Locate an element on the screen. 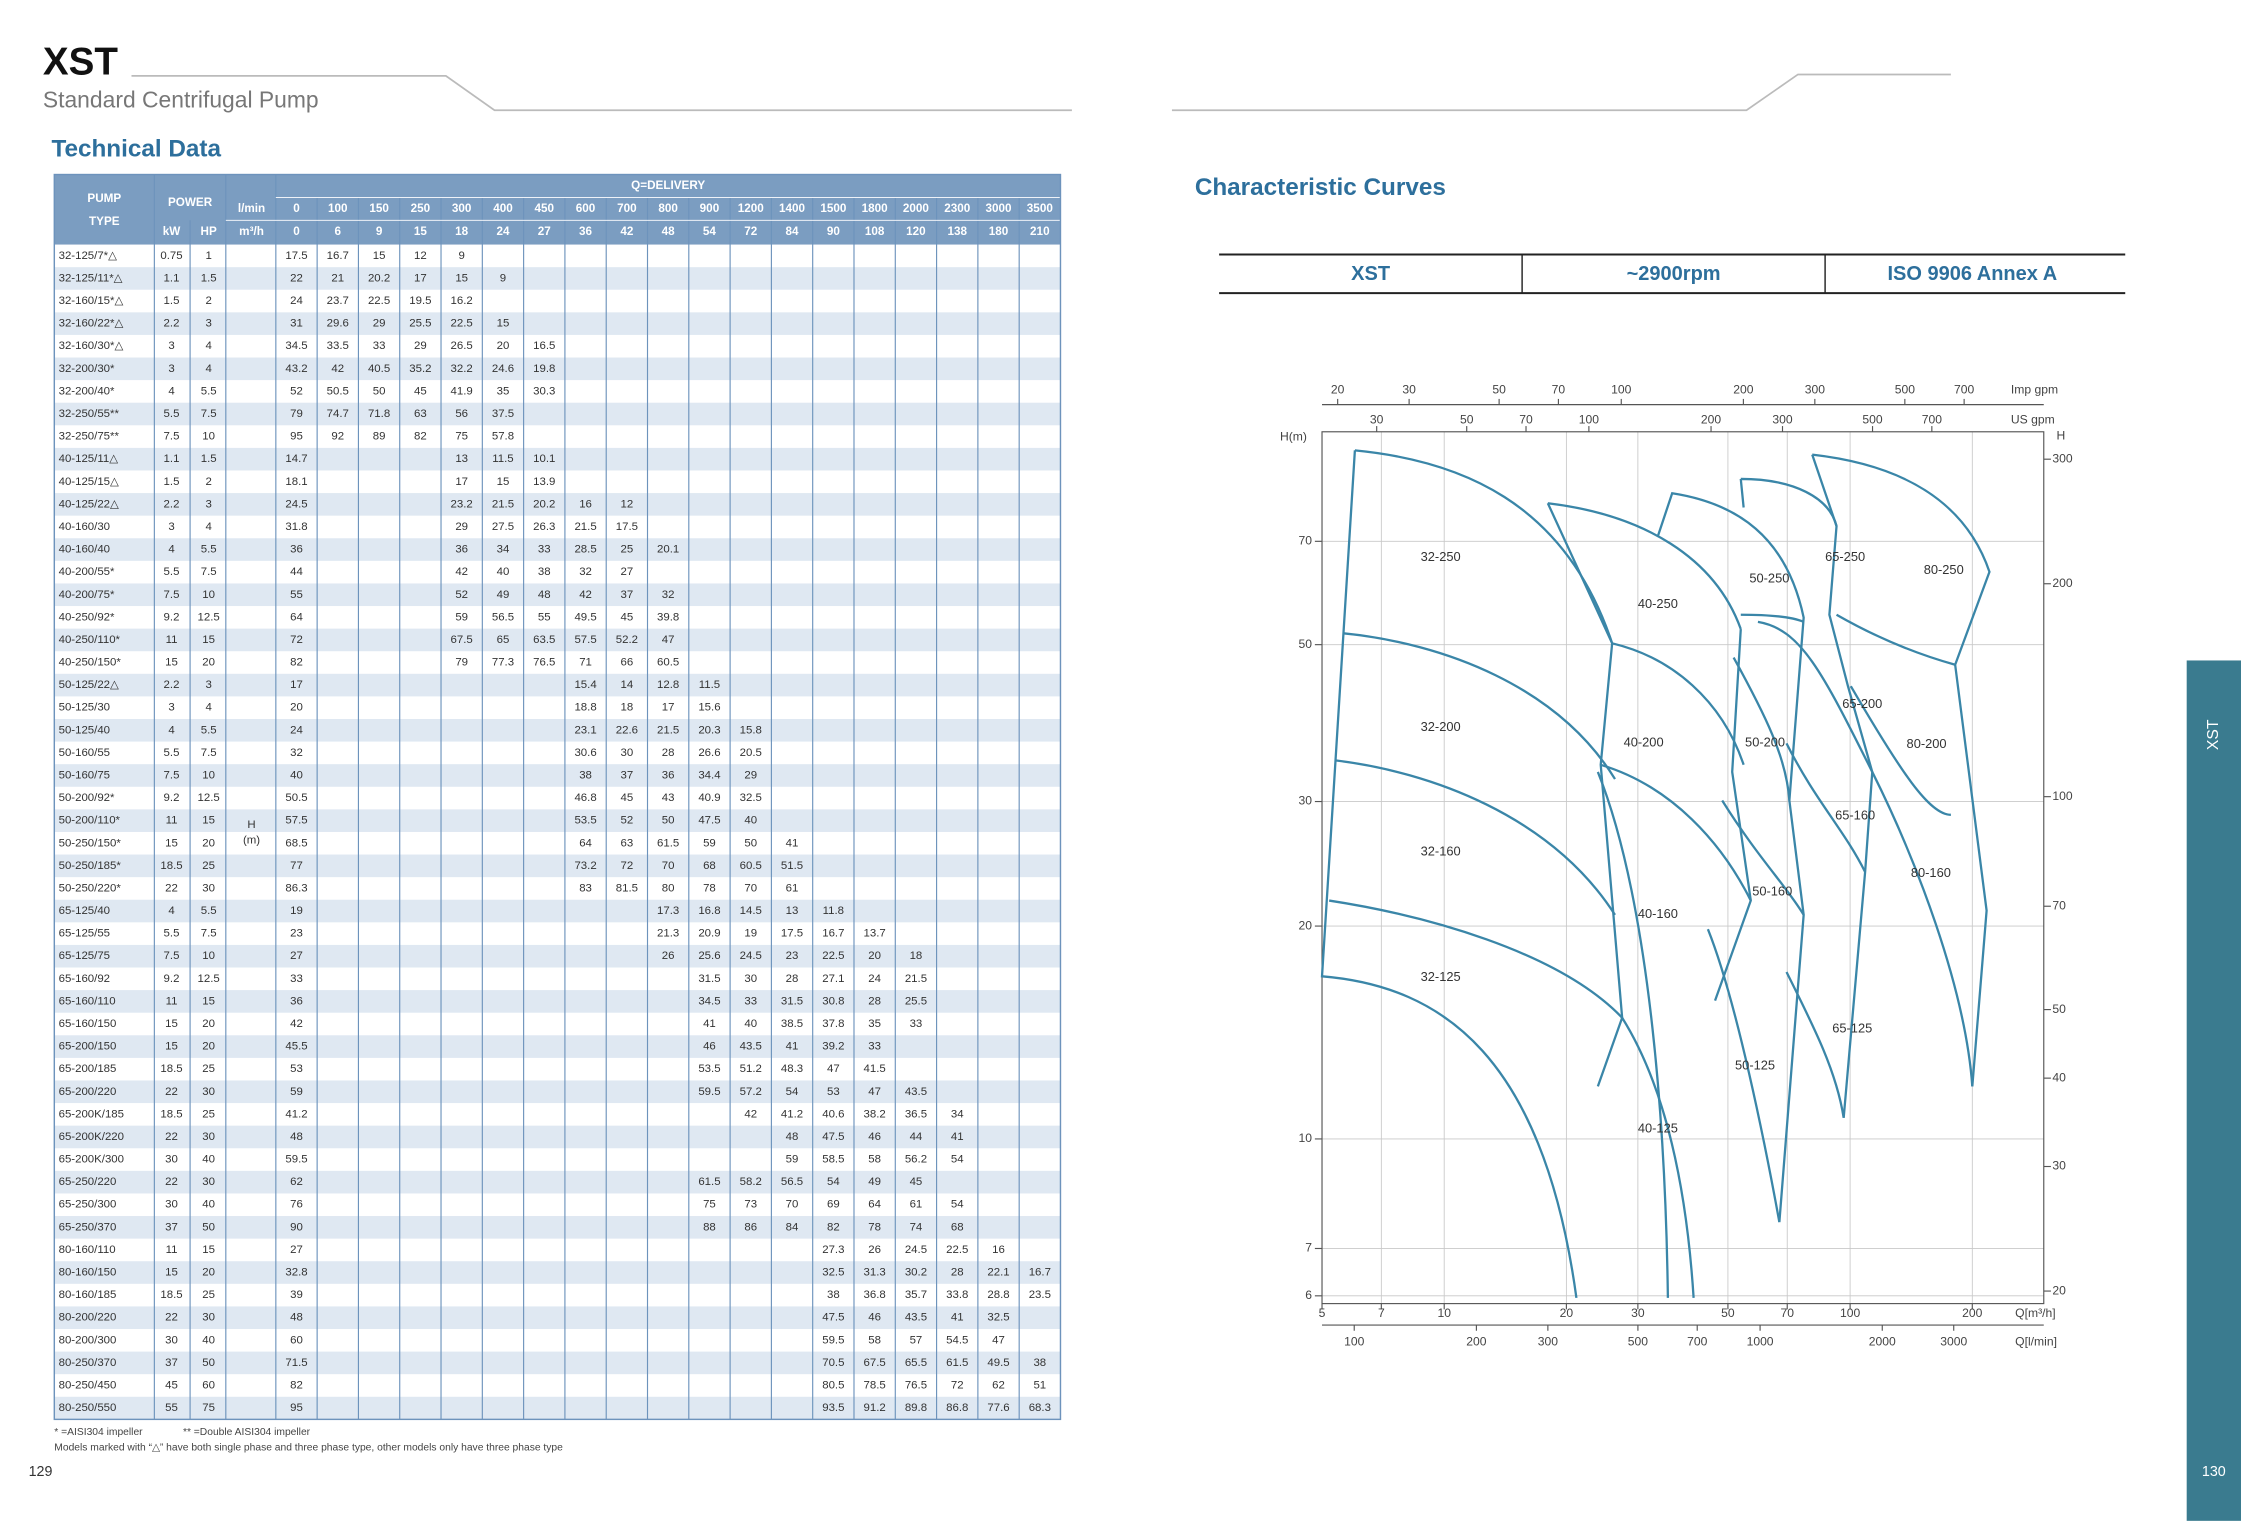 The image size is (2241, 1521). curve-label: 50-160 is located at coordinates (1772, 890).